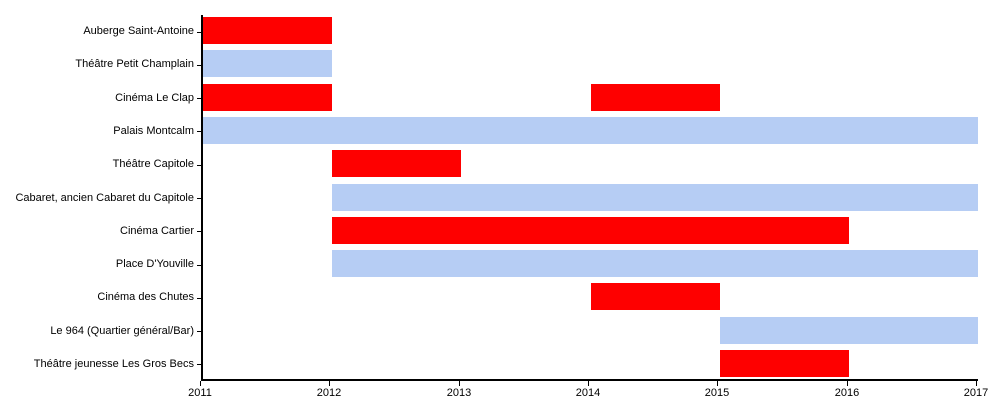 The width and height of the screenshot is (1000, 400). What do you see at coordinates (154, 264) in the screenshot?
I see `y-axis-label: Place D'Youville` at bounding box center [154, 264].